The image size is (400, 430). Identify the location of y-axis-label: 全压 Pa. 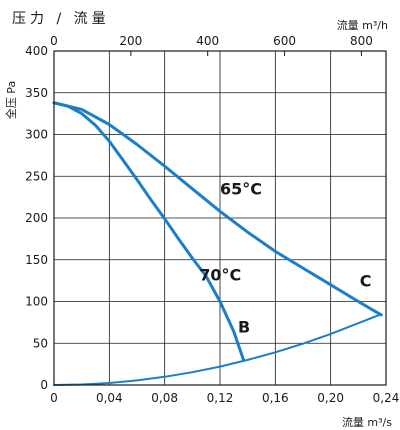
(11, 100).